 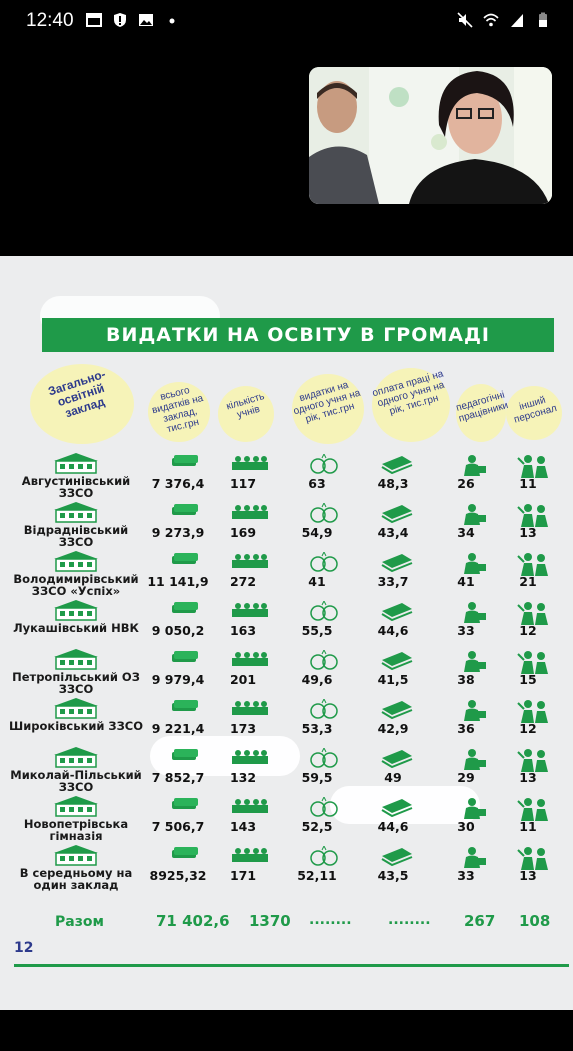 What do you see at coordinates (178, 532) in the screenshot?
I see `cell-total: 9 273,9` at bounding box center [178, 532].